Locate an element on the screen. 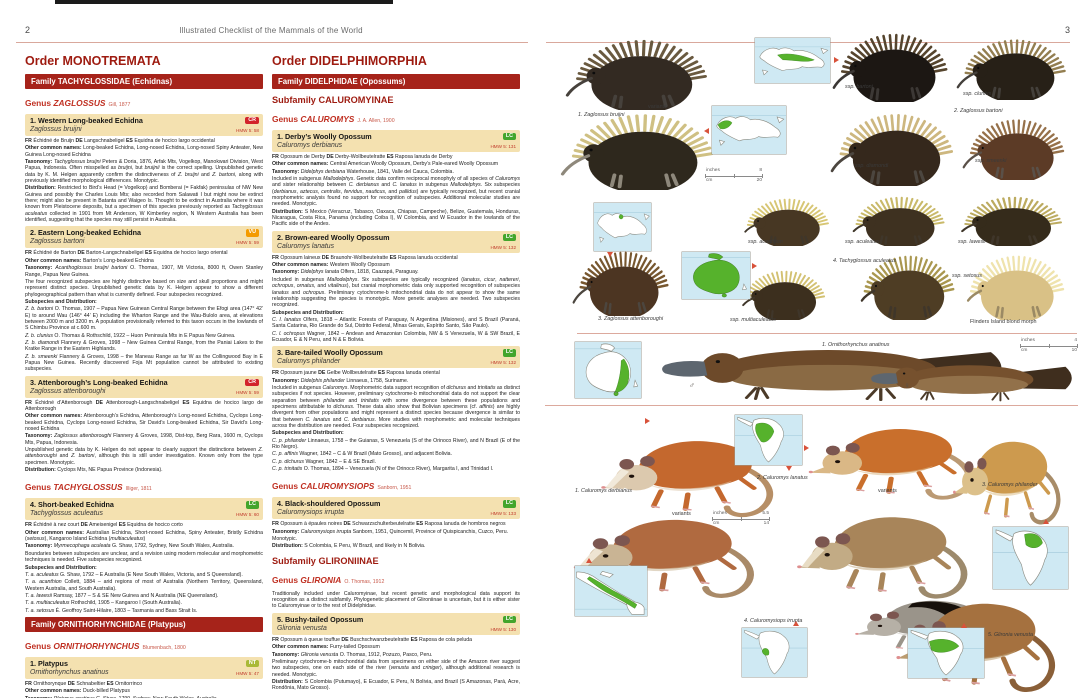 This screenshot has width=1084, height=700. species-paragraph: Other common names: Duck-billed Platypus is located at coordinates (77, 691).